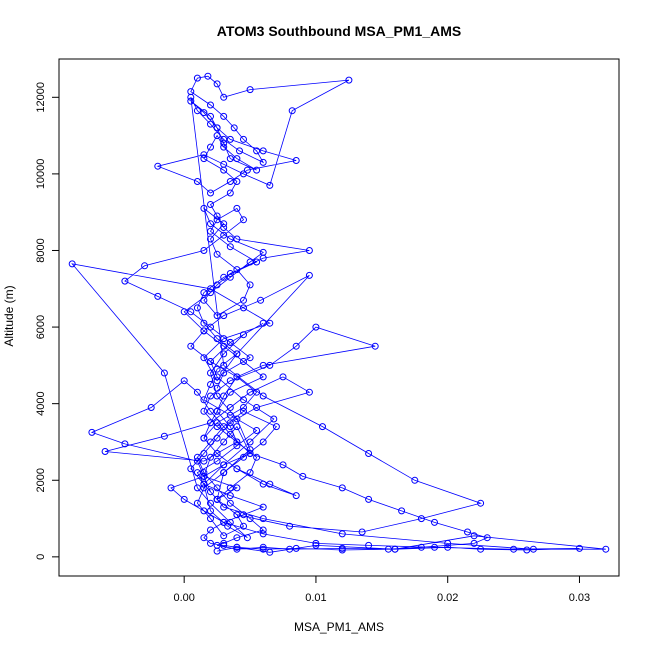 The width and height of the screenshot is (650, 655). I want to click on x-axis: 0.00 0.01 0.02 0.03, so click(381, 589).